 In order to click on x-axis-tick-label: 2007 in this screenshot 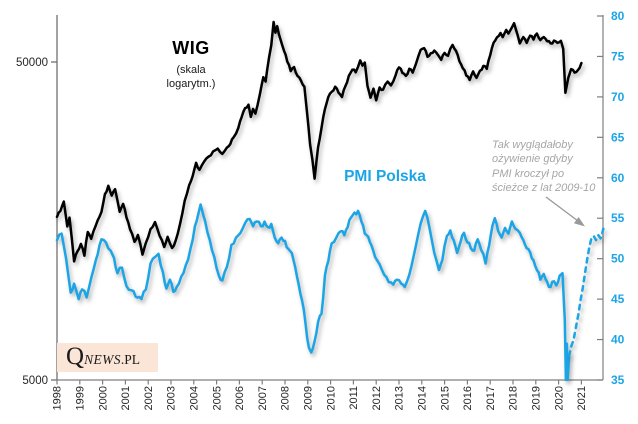, I will do `click(263, 398)`.